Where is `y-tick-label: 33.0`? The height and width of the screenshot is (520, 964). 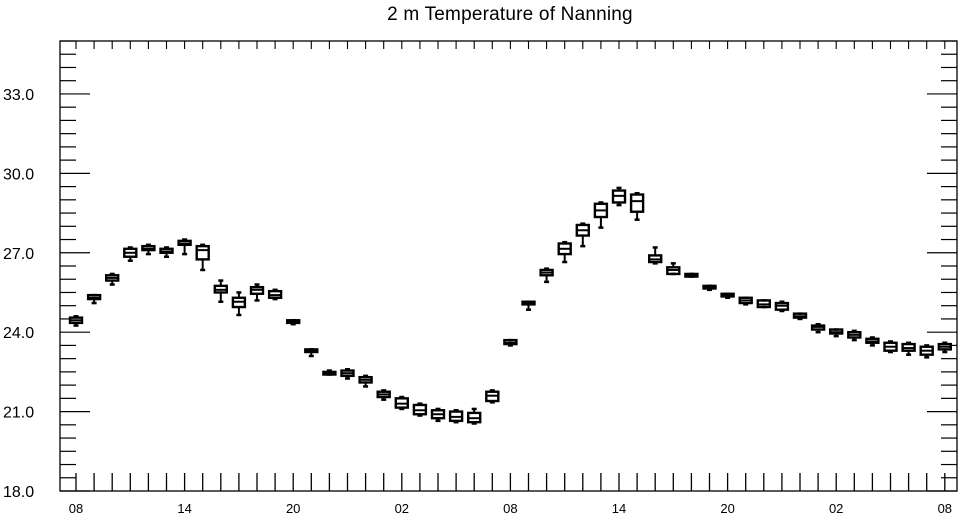 y-tick-label: 33.0 is located at coordinates (18, 95).